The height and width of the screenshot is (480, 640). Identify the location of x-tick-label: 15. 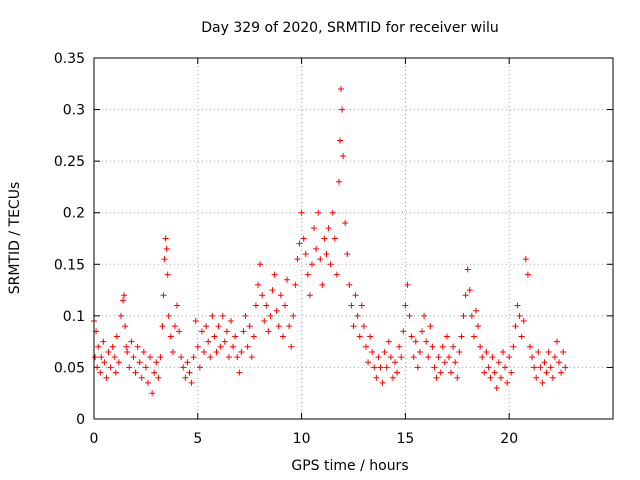
(405, 439).